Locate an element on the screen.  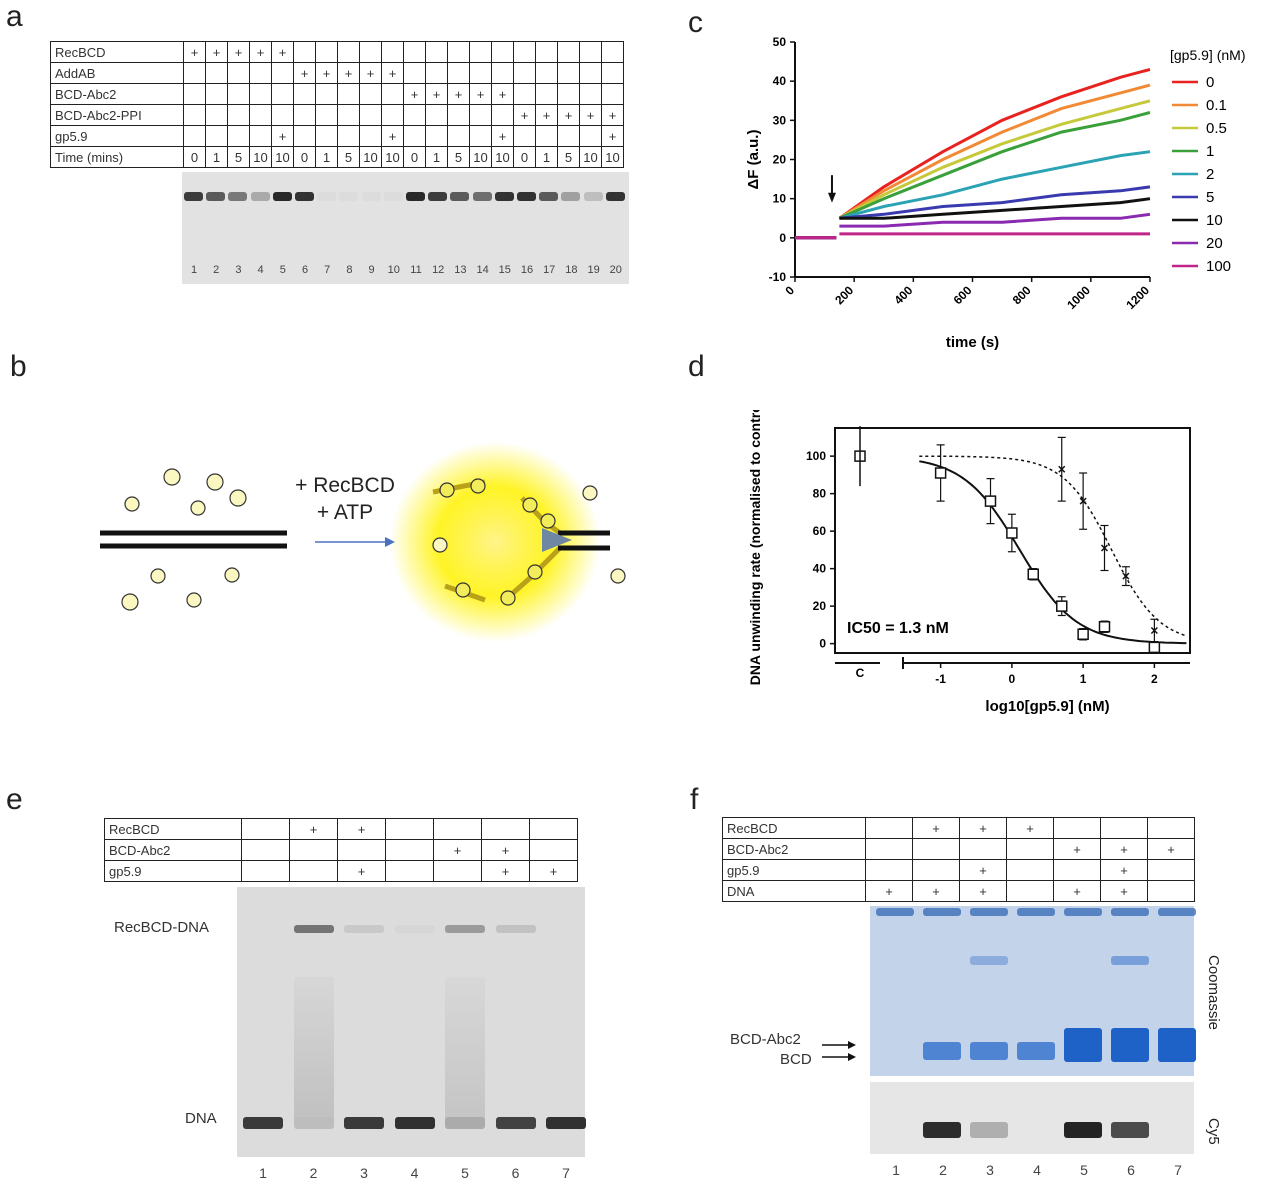
x-tick-label: -1 is located at coordinates (940, 679).